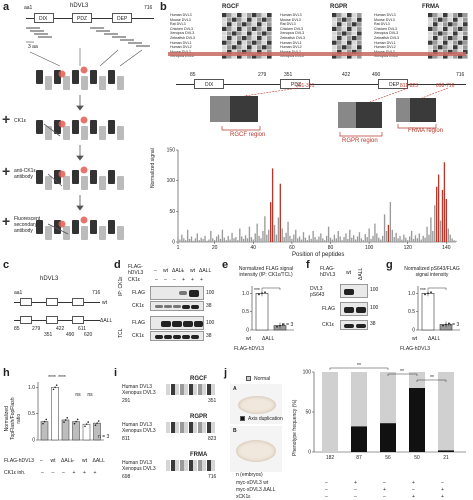  I want to click on chart-b-ytick-label: 100, so click(171, 181).